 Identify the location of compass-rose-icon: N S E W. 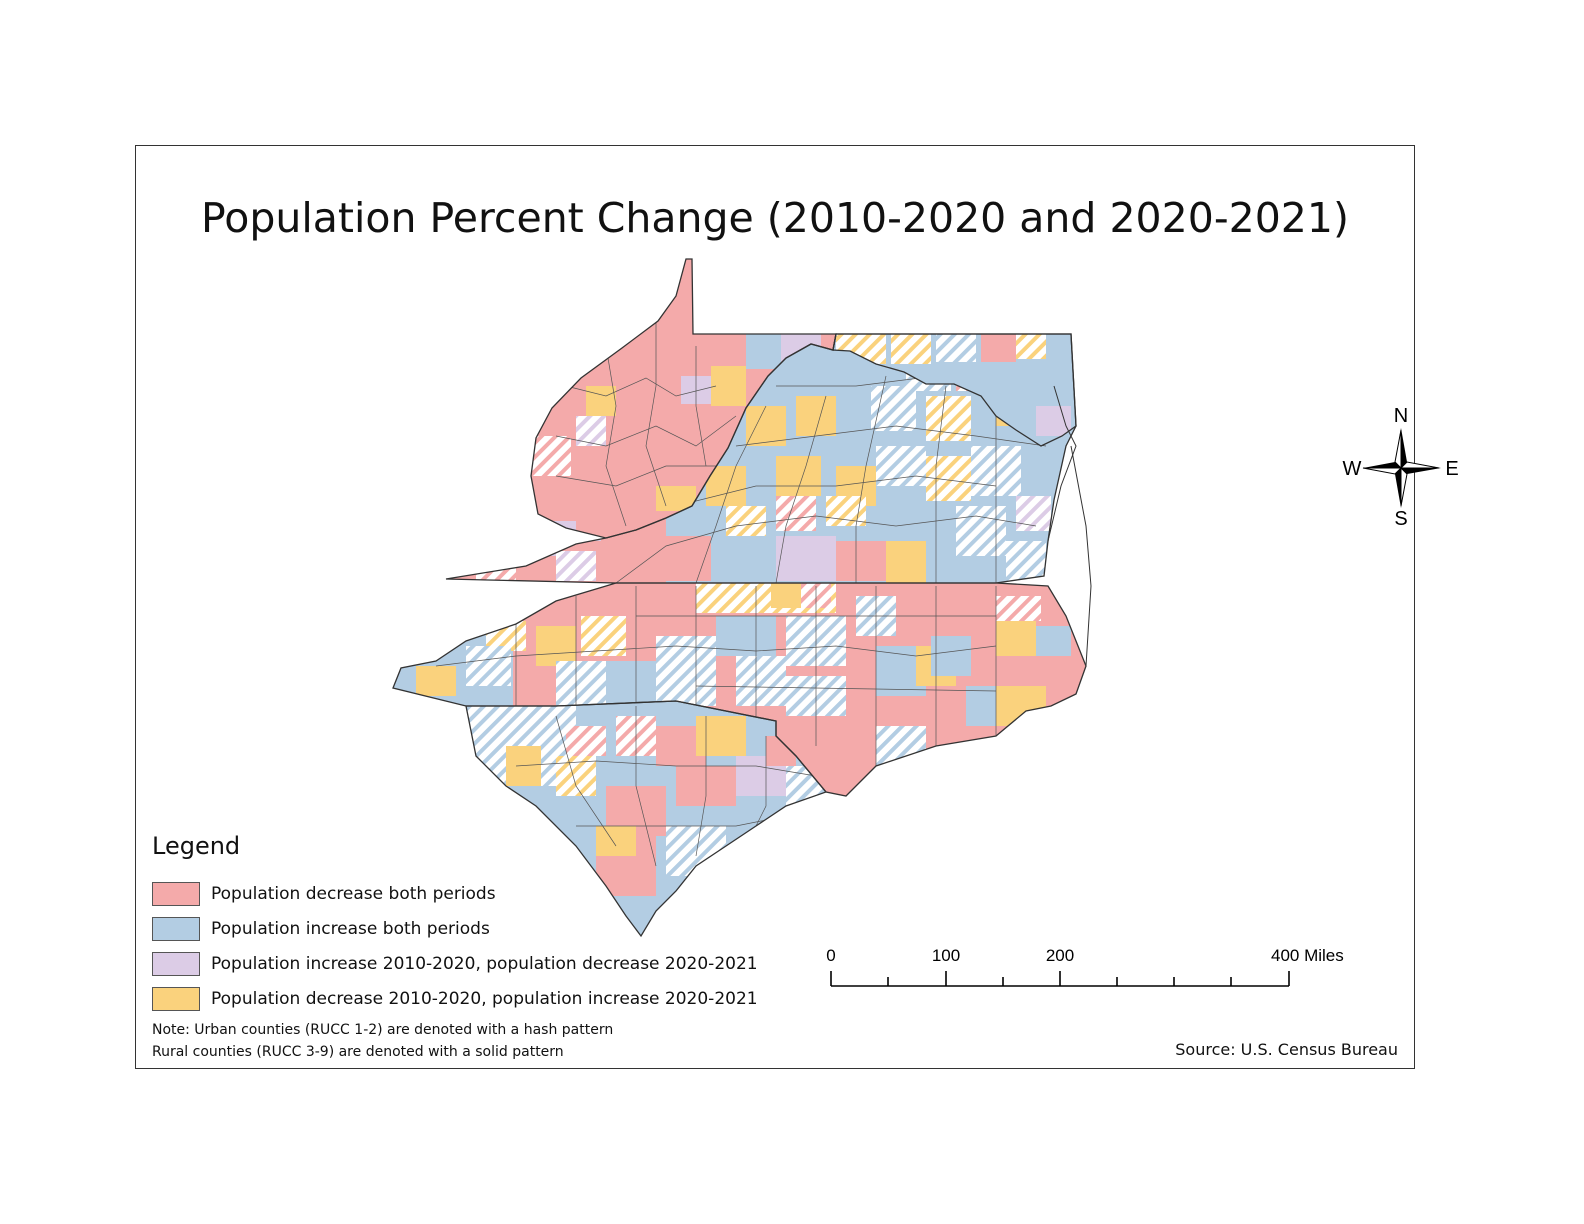
(1401, 467).